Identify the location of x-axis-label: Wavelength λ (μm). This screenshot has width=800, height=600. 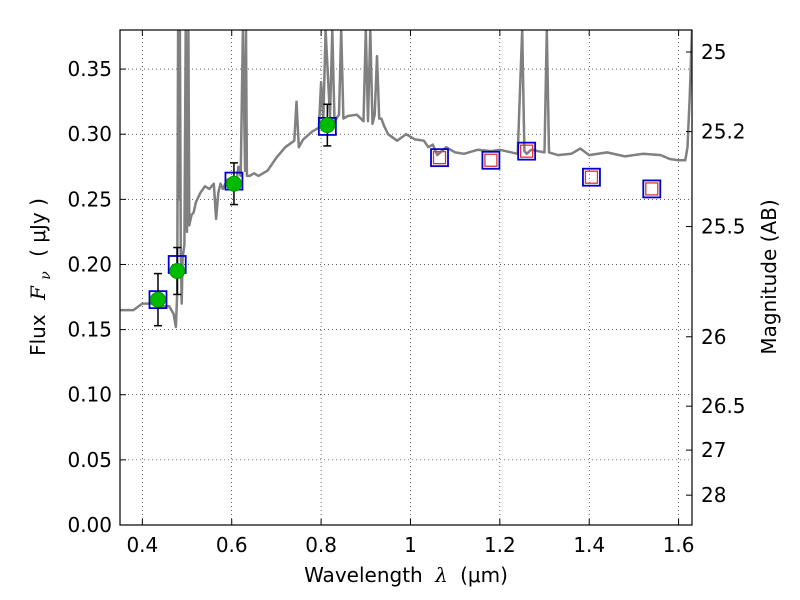
(406, 575).